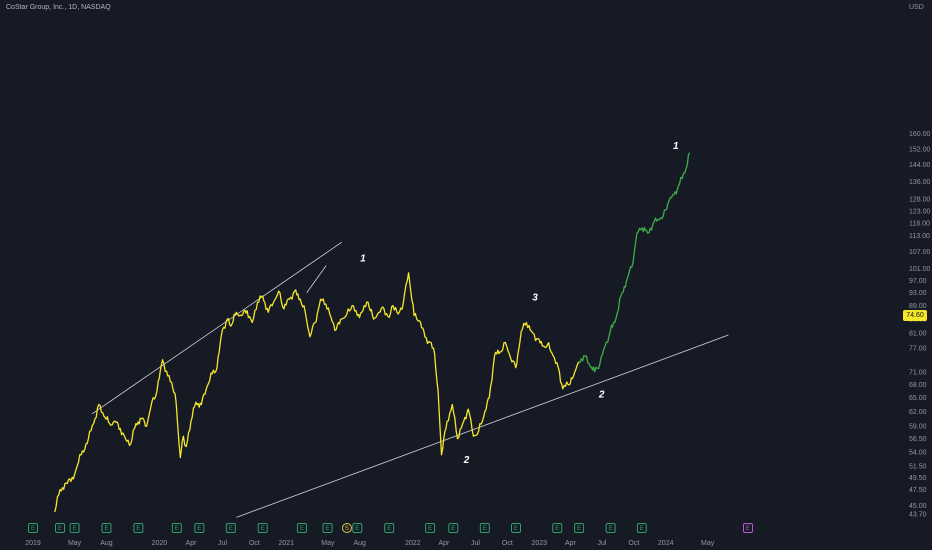 The image size is (932, 550). Describe the element at coordinates (918, 506) in the screenshot. I see `y-tick-label: 45.00` at that location.